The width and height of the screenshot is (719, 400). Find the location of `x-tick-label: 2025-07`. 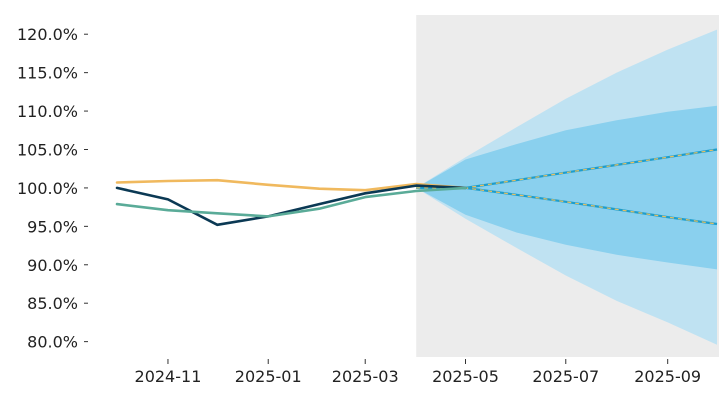

x-tick-label: 2025-07 is located at coordinates (565, 376).